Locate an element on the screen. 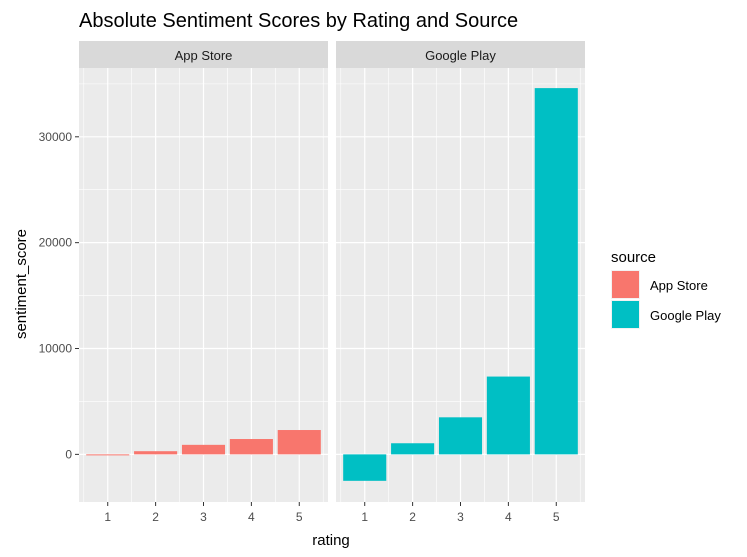  legend-label: App Store is located at coordinates (679, 285).